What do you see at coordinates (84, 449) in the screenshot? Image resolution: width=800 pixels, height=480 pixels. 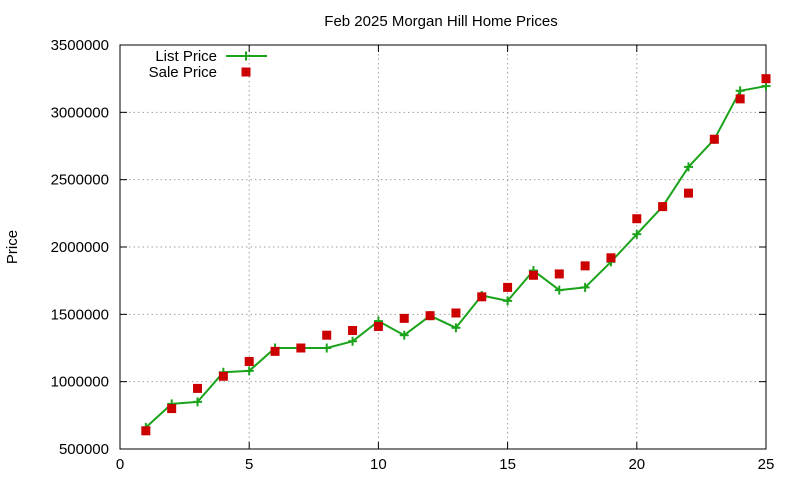 I see `y-tick-label: 500000` at bounding box center [84, 449].